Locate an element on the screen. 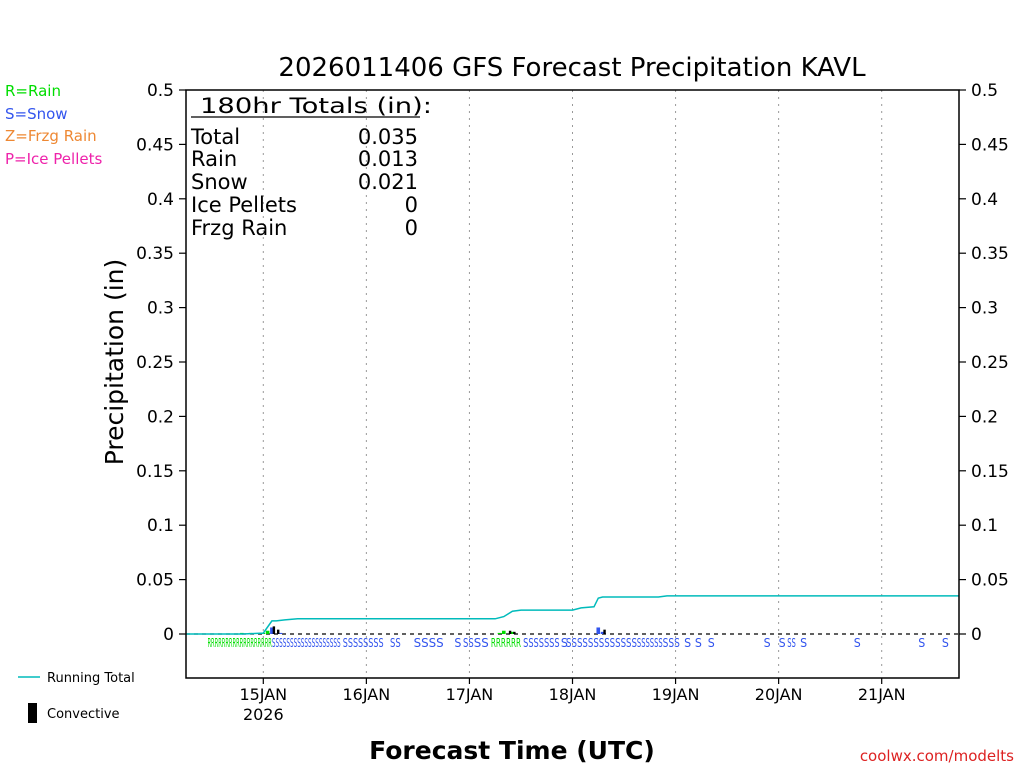 Image resolution: width=1024 pixels, height=768 pixels. legend-snow: S=Snow is located at coordinates (36, 114).